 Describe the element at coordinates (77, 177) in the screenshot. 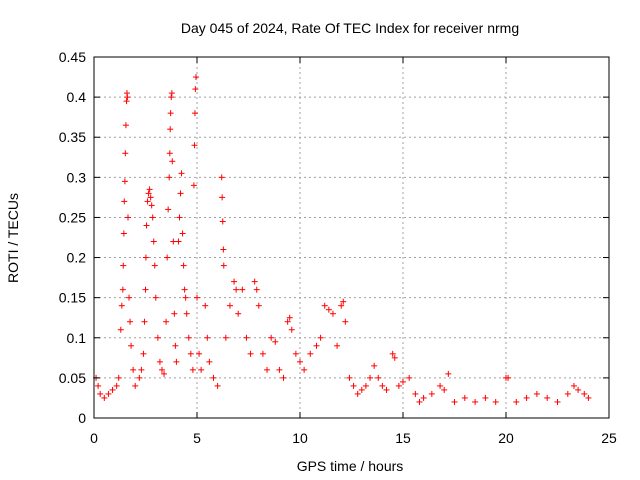

I see `y-tick-label: 0.3` at that location.